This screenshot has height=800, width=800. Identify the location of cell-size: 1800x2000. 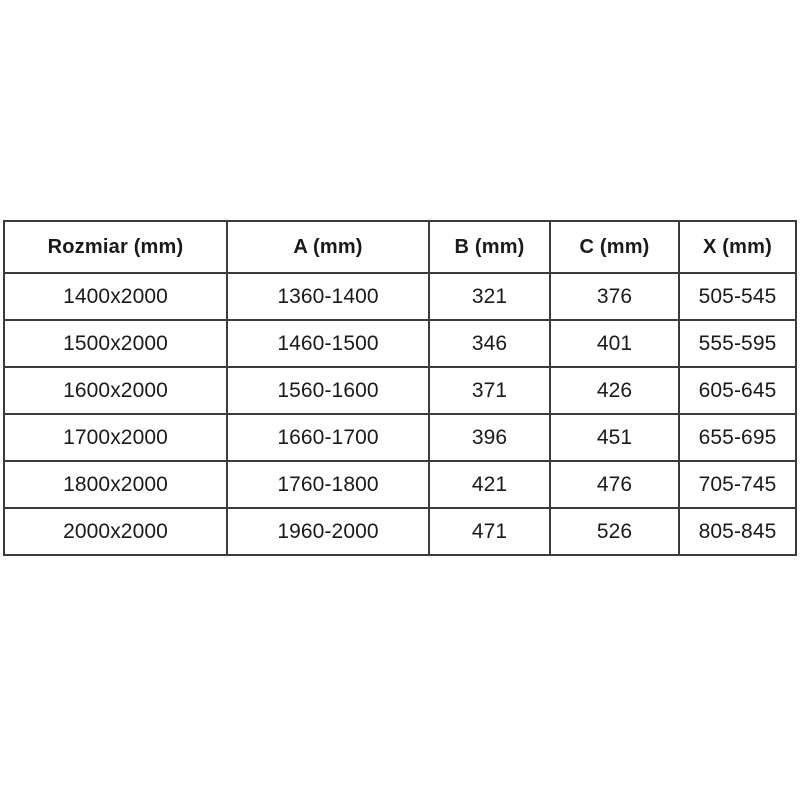
(115, 484).